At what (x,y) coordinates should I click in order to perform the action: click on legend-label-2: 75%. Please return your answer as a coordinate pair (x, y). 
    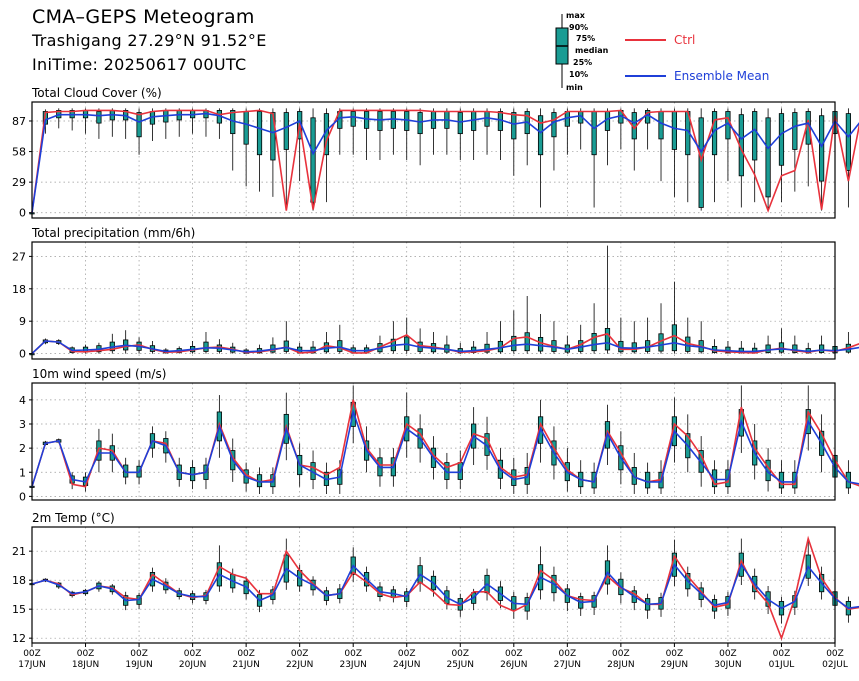
    Looking at the image, I should click on (585, 38).